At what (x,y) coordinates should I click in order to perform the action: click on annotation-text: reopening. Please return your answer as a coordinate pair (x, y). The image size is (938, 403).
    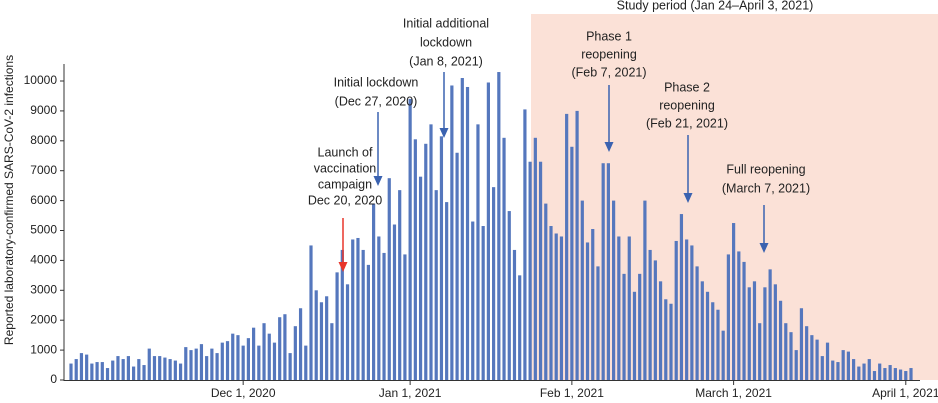
    Looking at the image, I should click on (687, 105).